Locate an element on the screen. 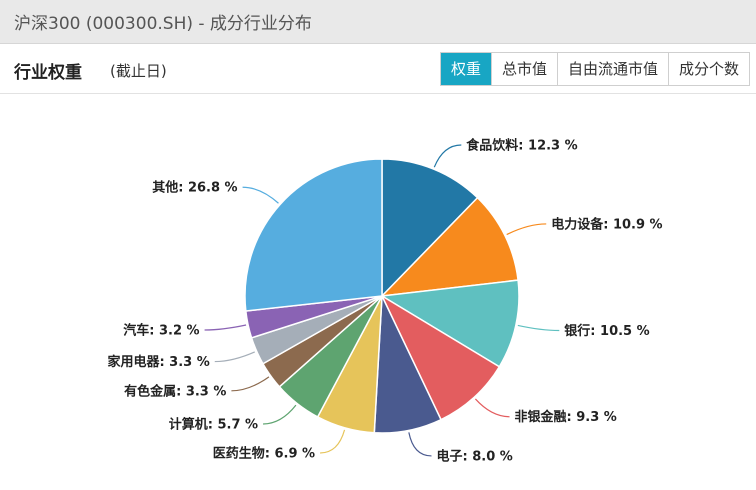  window-title: 沪深300 (000300.SH) - 成分行业分布 is located at coordinates (163, 24).